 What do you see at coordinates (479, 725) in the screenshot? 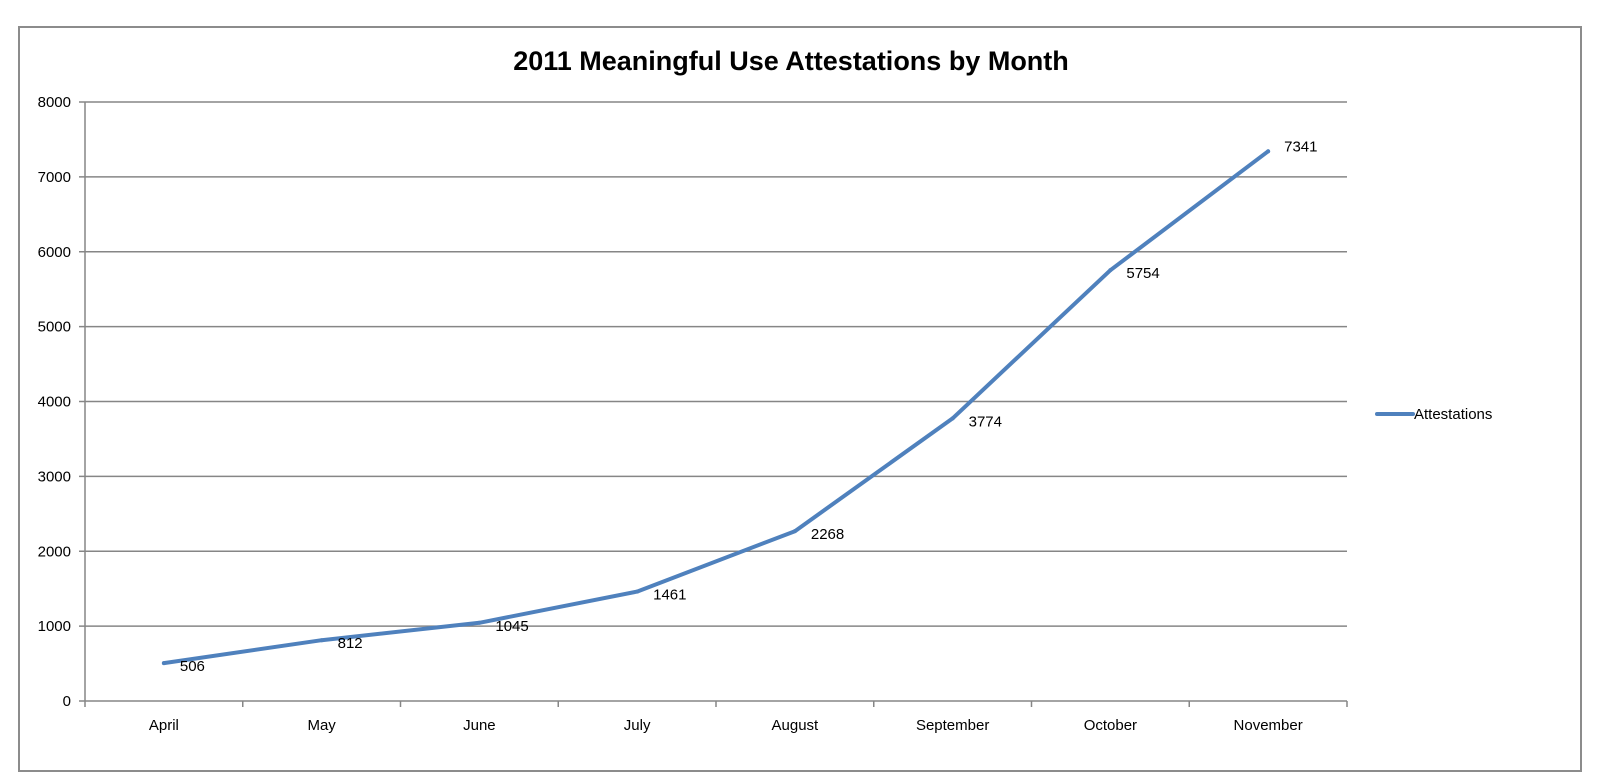
I see `x-tick-label-june: June` at bounding box center [479, 725].